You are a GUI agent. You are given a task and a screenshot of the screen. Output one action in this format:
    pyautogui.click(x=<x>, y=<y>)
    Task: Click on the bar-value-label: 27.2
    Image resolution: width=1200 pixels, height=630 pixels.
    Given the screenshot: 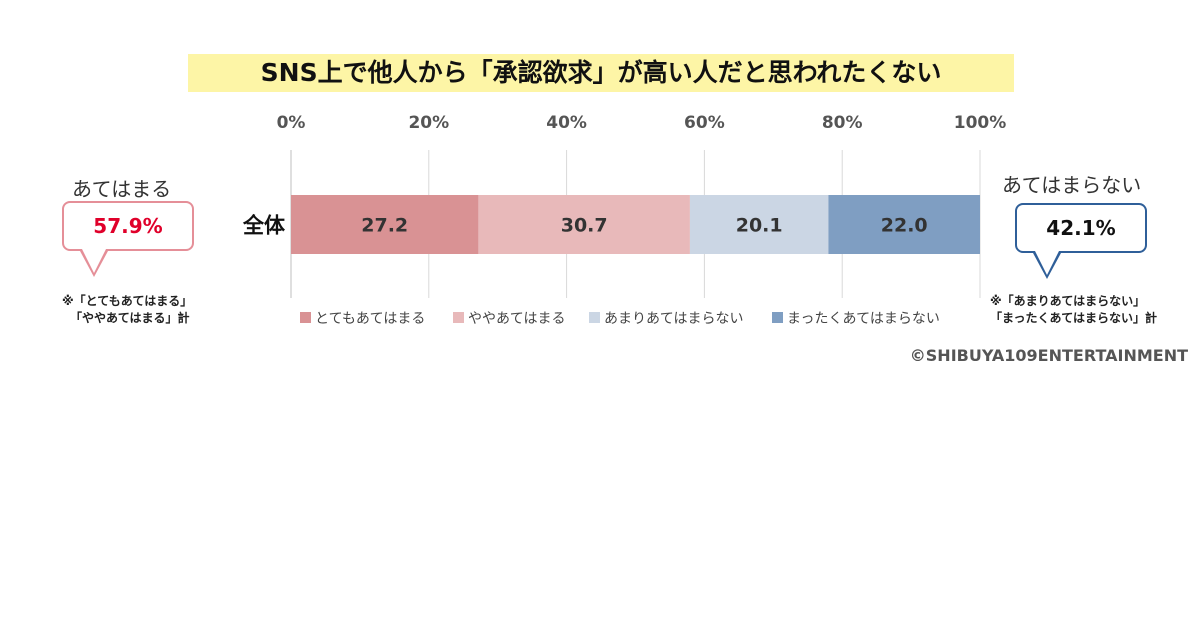 What is the action you would take?
    pyautogui.click(x=384, y=226)
    